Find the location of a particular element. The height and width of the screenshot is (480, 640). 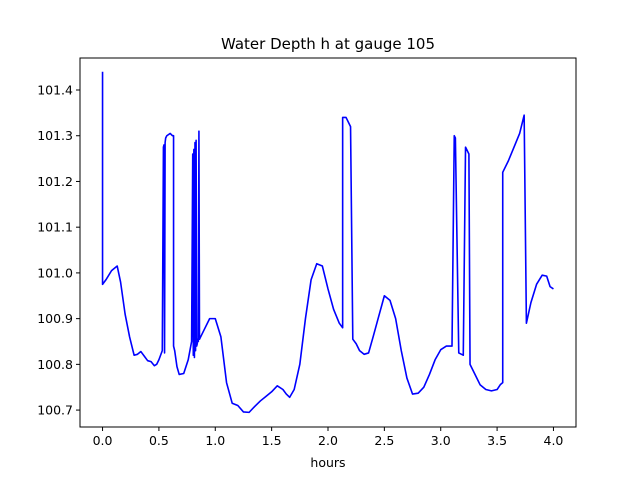

y-tick-label: 100.7 is located at coordinates (55, 410).